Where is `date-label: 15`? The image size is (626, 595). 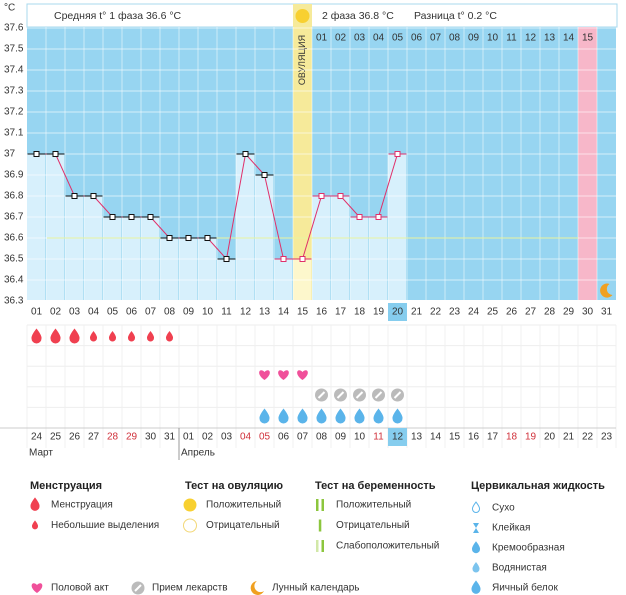 date-label: 15 is located at coordinates (455, 437).